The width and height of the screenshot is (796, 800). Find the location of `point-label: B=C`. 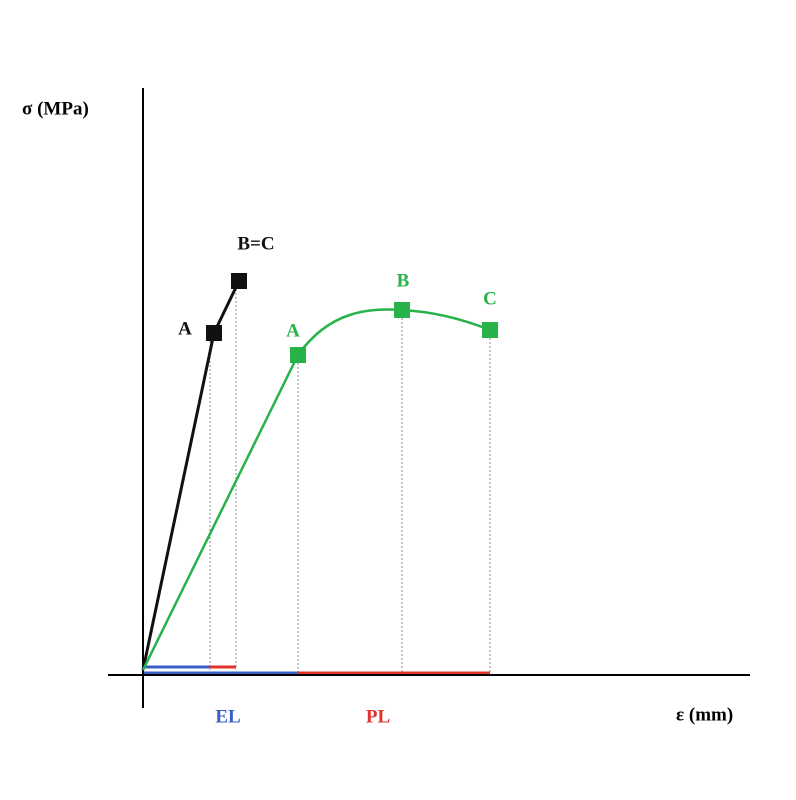

point-label: B=C is located at coordinates (255, 243).